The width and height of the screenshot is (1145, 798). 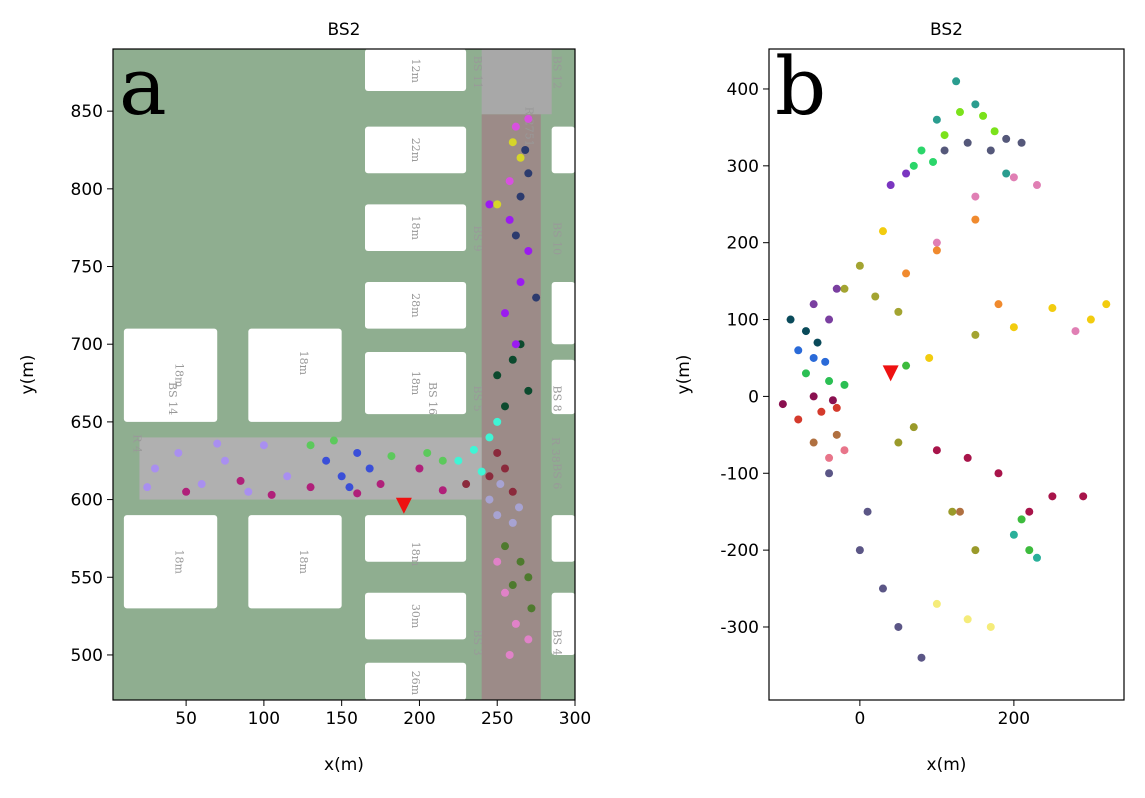 What do you see at coordinates (556, 476) in the screenshot?
I see `map-label: BS 6` at bounding box center [556, 476].